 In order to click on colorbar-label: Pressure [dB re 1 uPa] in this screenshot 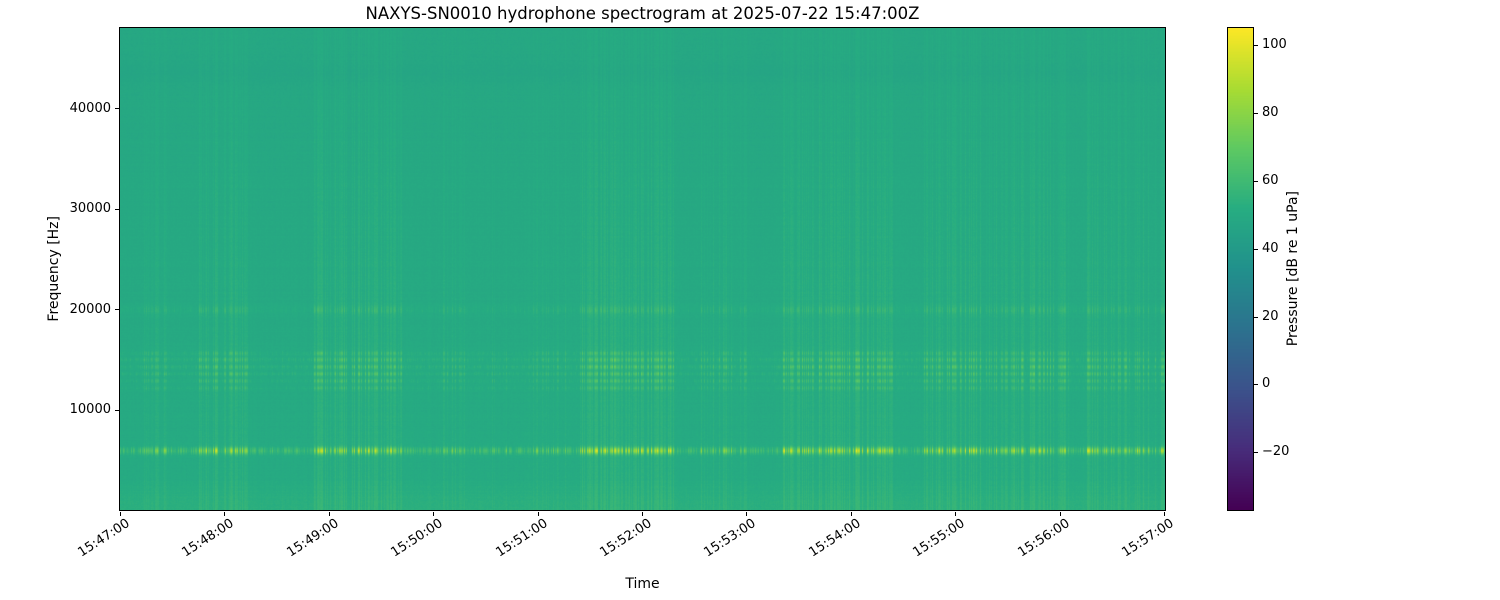, I will do `click(1293, 269)`.